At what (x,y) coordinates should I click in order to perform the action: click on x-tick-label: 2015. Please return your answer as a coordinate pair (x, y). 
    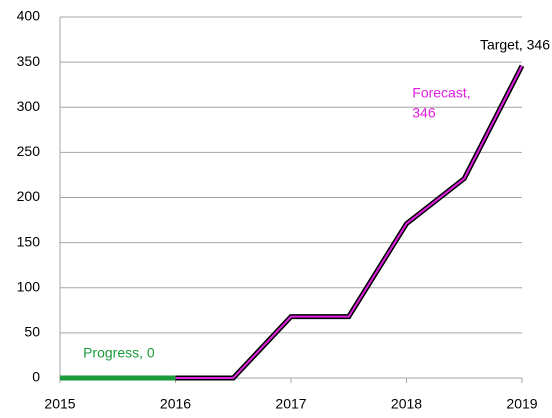
    Looking at the image, I should click on (59, 404).